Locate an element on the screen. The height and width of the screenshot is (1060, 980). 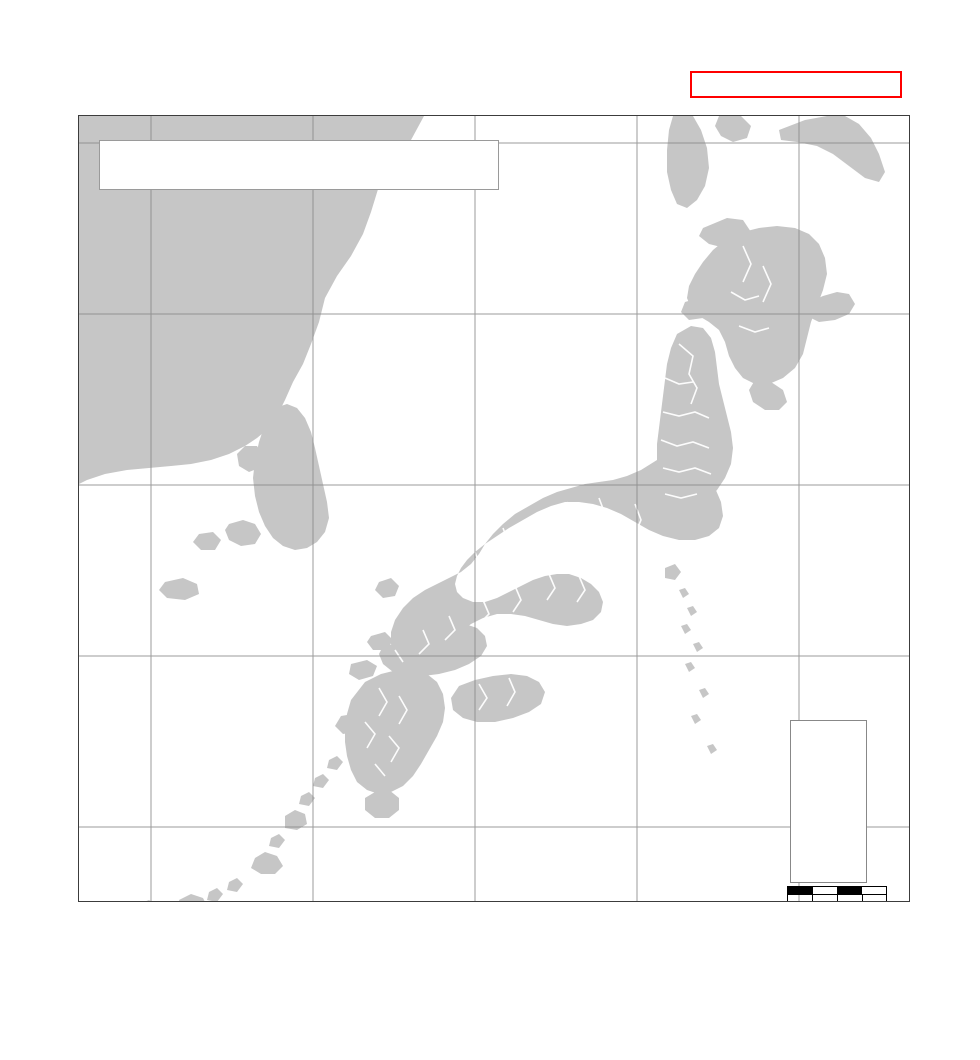
timestamp-box is located at coordinates (299, 165).